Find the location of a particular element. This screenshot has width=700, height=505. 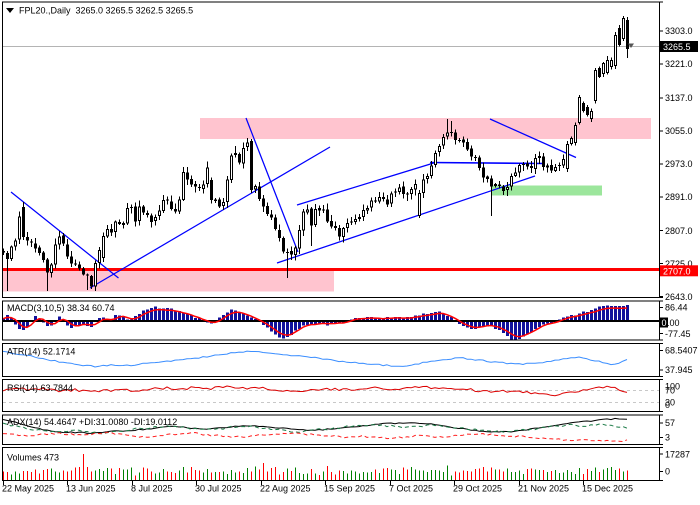

svg-text:FPL20.,Daily 3265.0 3265.5 32: FPL20.,Daily 3265.0 3265.5 3262.5 3265.5 is located at coordinates (106, 11).